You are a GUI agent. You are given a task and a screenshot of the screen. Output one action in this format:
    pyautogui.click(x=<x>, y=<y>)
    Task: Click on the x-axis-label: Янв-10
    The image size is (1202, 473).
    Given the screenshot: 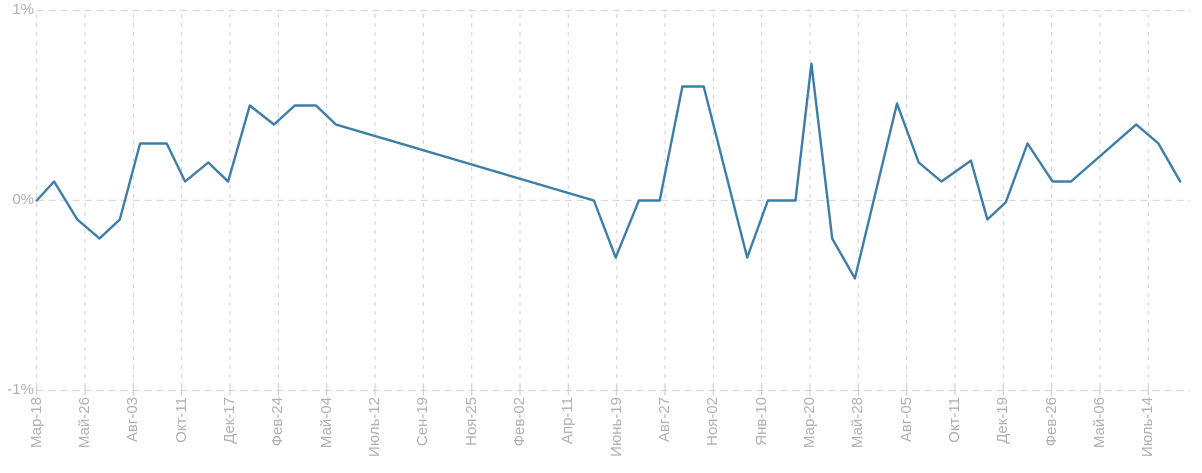 What is the action you would take?
    pyautogui.click(x=761, y=421)
    